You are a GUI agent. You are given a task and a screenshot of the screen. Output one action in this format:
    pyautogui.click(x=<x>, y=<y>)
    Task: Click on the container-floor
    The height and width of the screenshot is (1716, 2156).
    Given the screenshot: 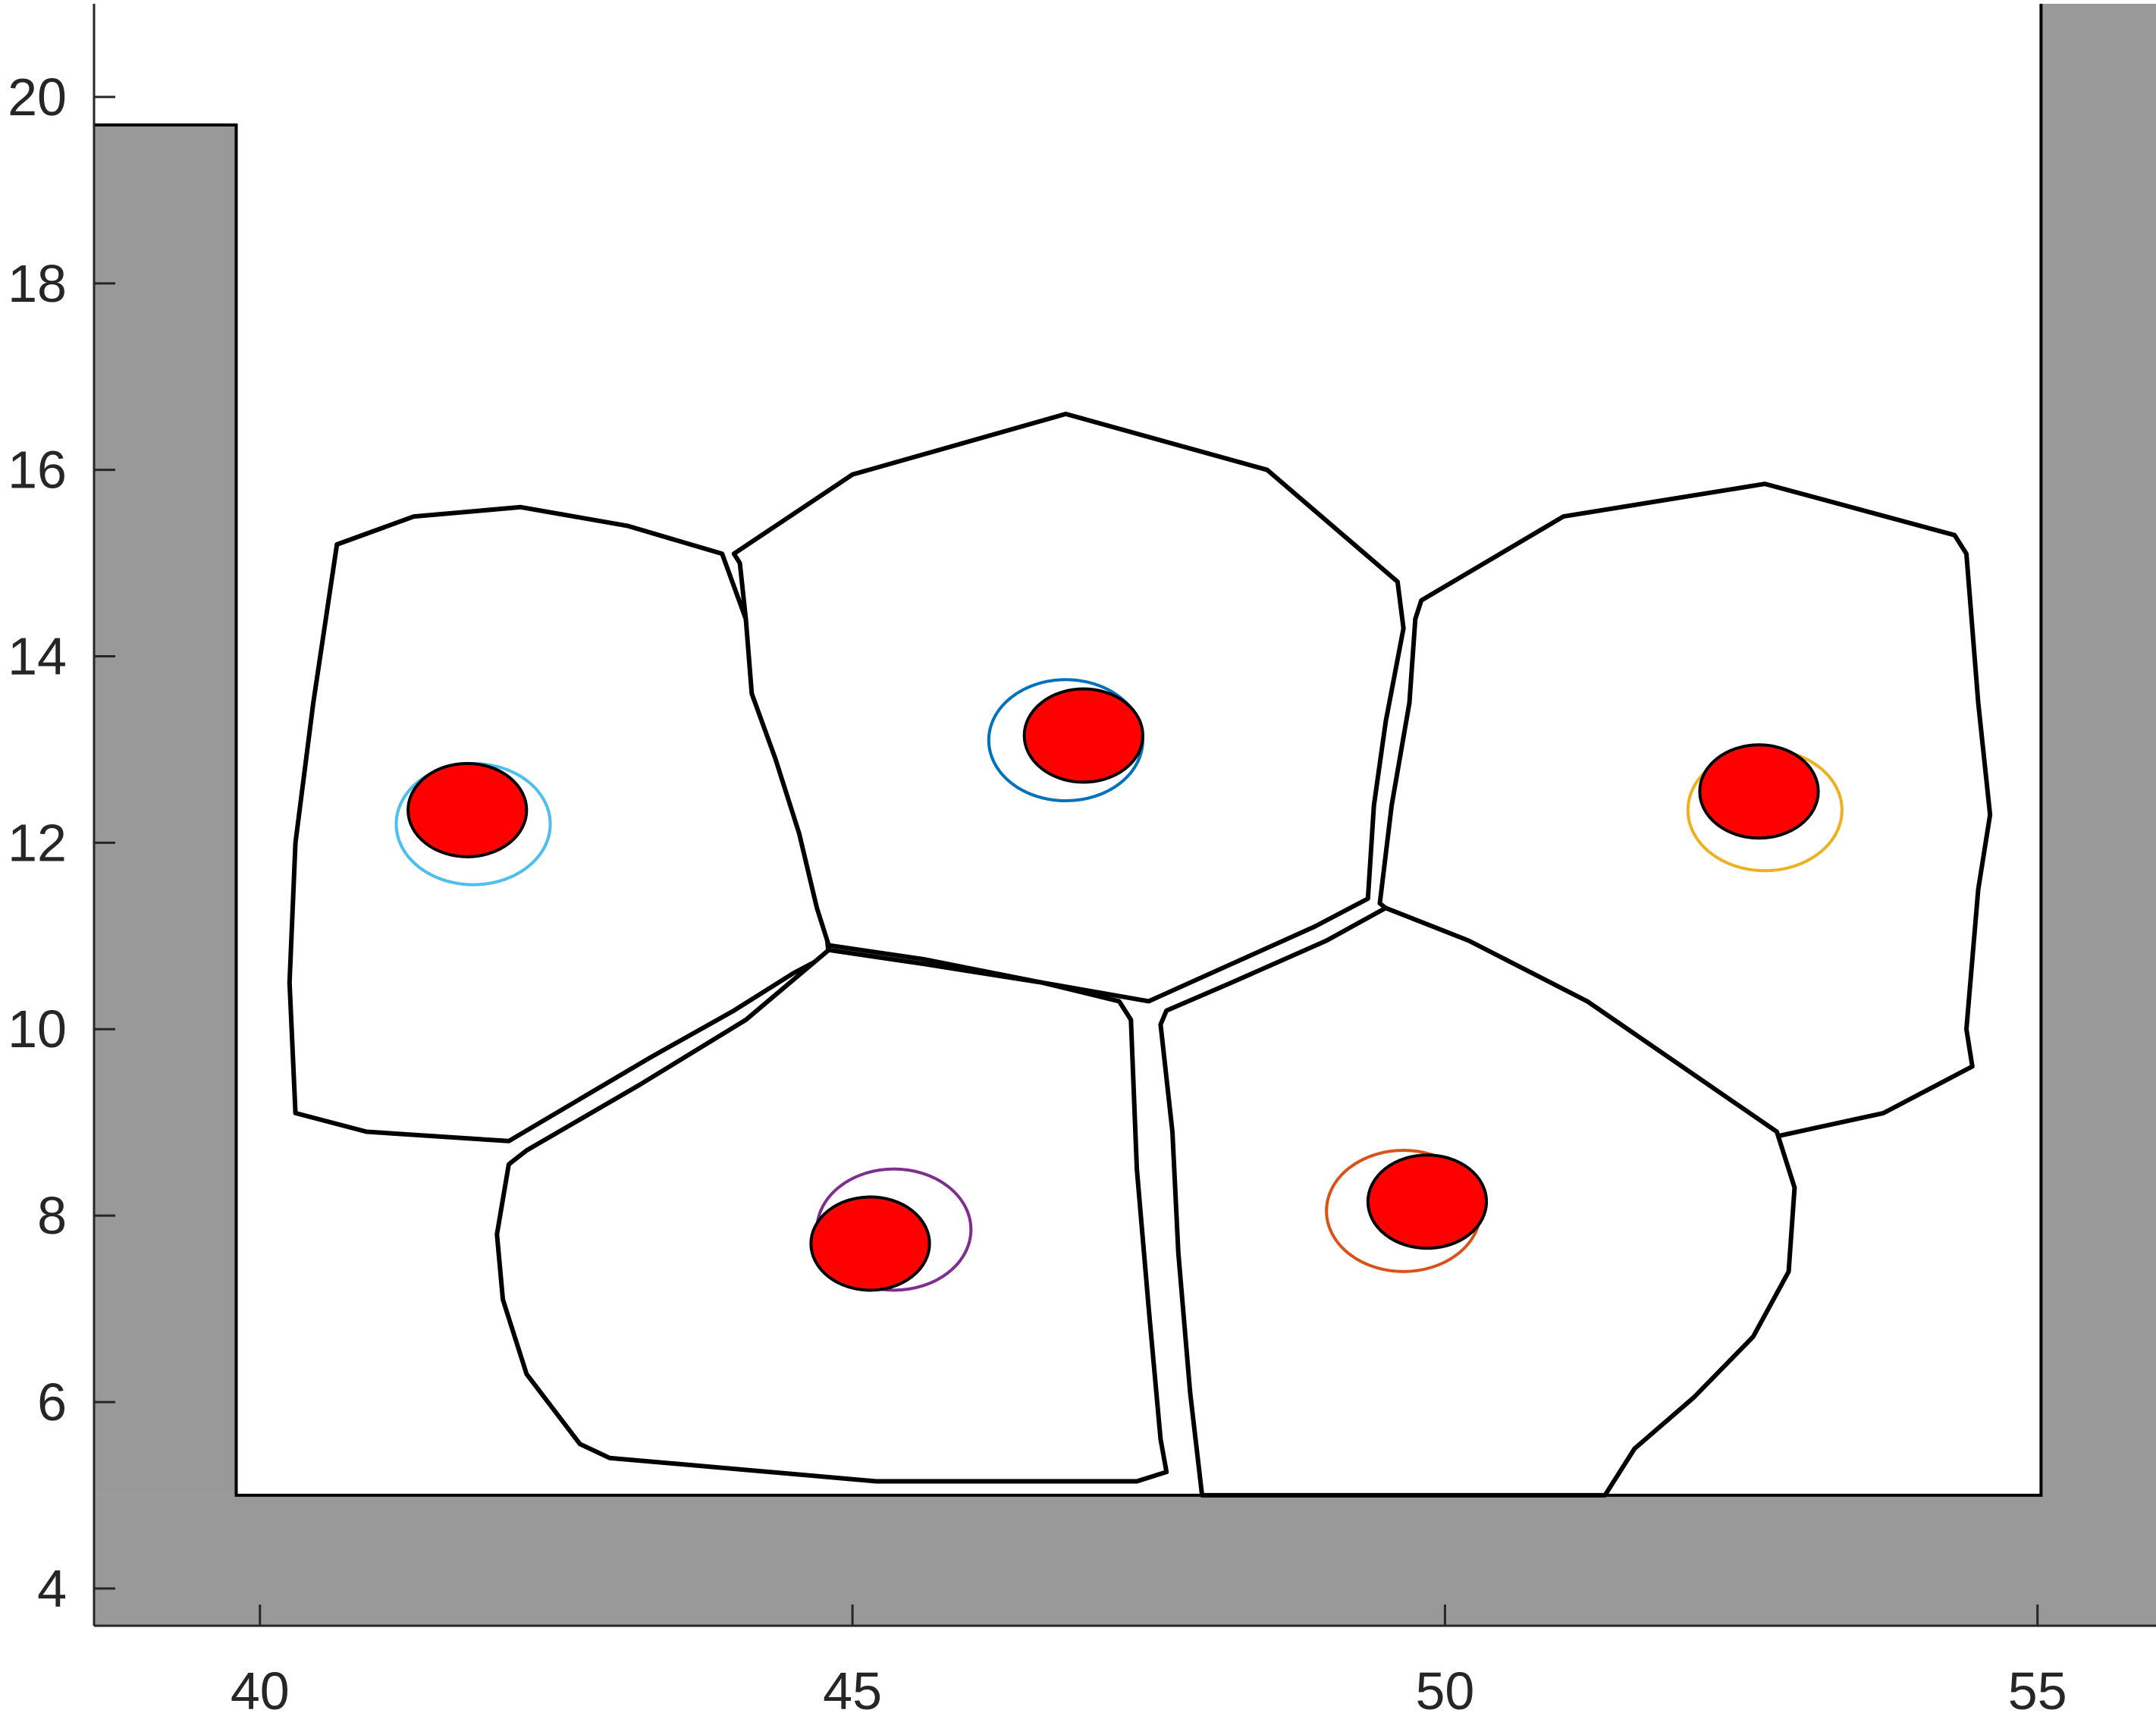 What is the action you would take?
    pyautogui.click(x=1125, y=1560)
    